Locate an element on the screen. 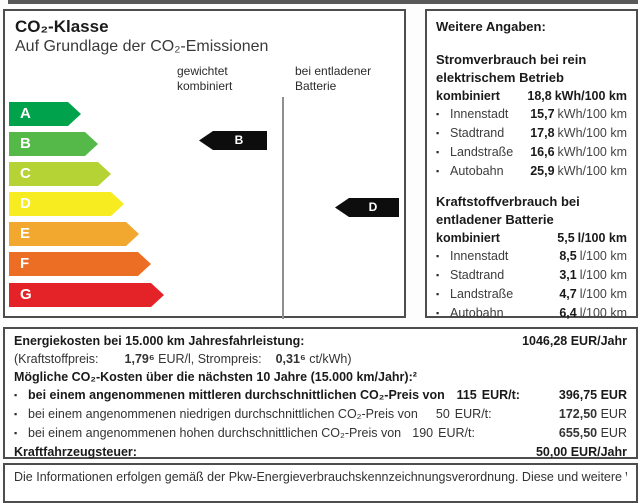  fuel-combined-label: kombiniert is located at coordinates (468, 238).